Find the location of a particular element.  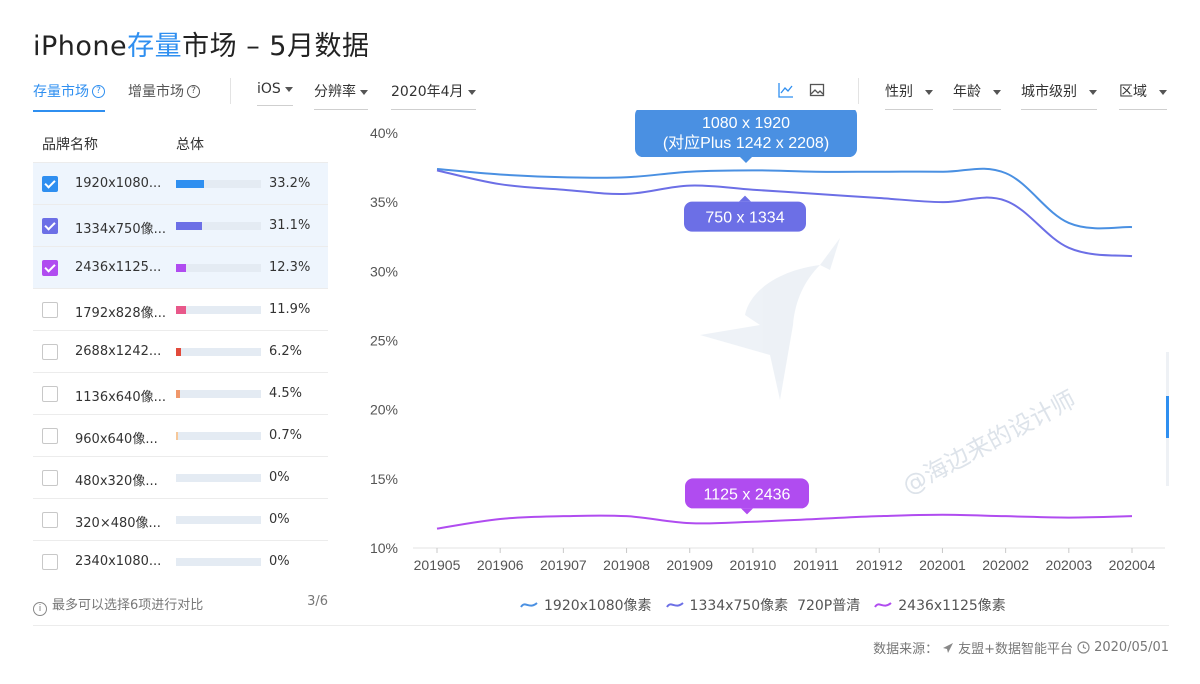

tooltip-label: 750 x 1334 is located at coordinates (744, 218).